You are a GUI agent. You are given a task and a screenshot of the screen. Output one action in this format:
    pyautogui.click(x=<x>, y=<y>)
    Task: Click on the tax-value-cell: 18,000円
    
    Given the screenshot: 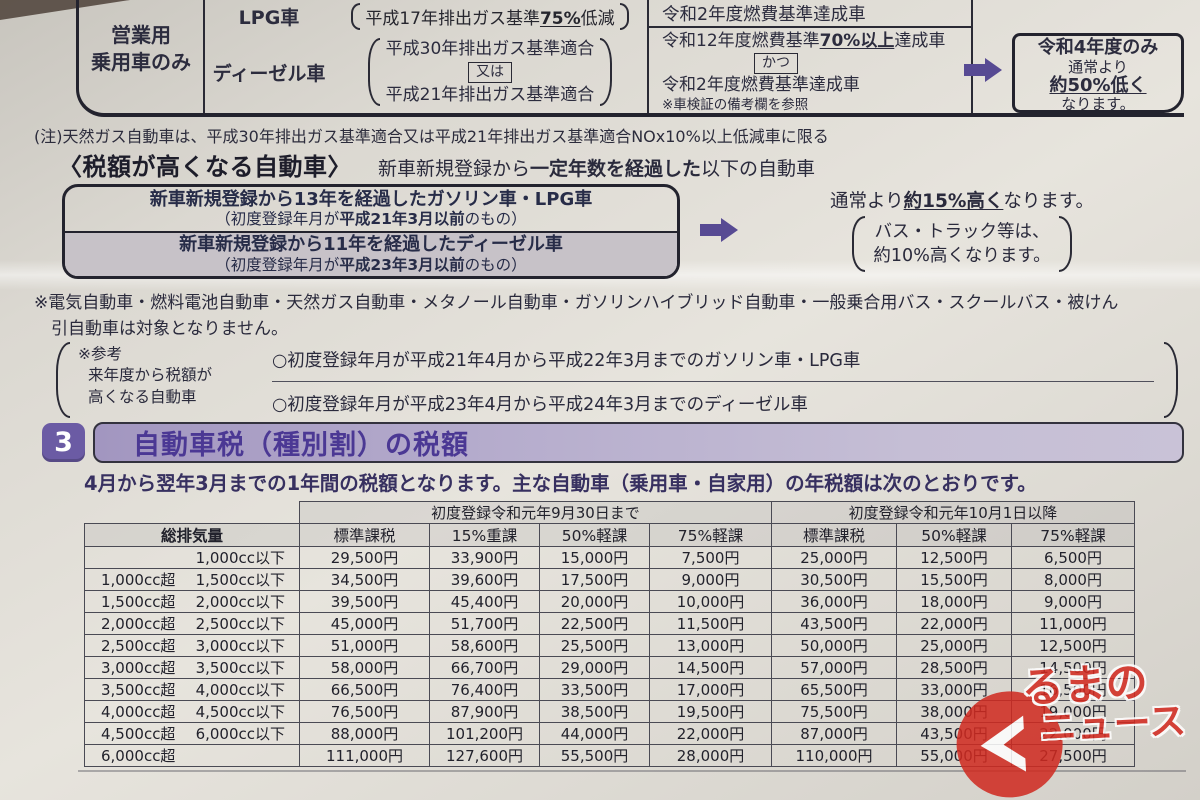 What is the action you would take?
    pyautogui.click(x=954, y=601)
    